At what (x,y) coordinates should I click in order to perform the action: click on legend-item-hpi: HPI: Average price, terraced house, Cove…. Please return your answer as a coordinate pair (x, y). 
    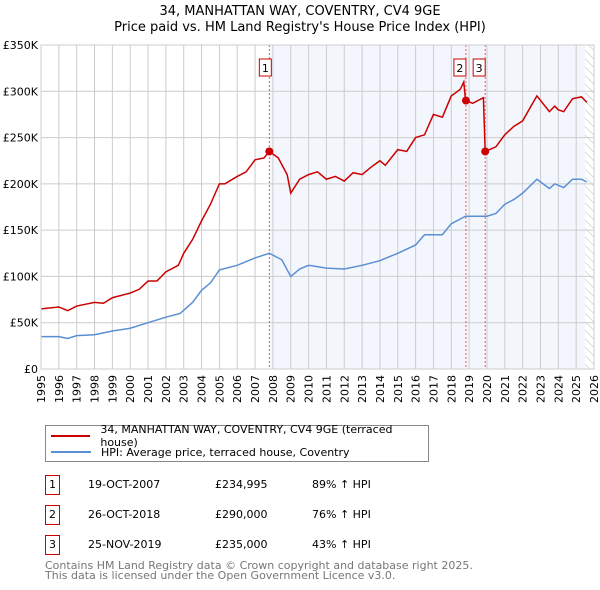
    Looking at the image, I should click on (198, 452).